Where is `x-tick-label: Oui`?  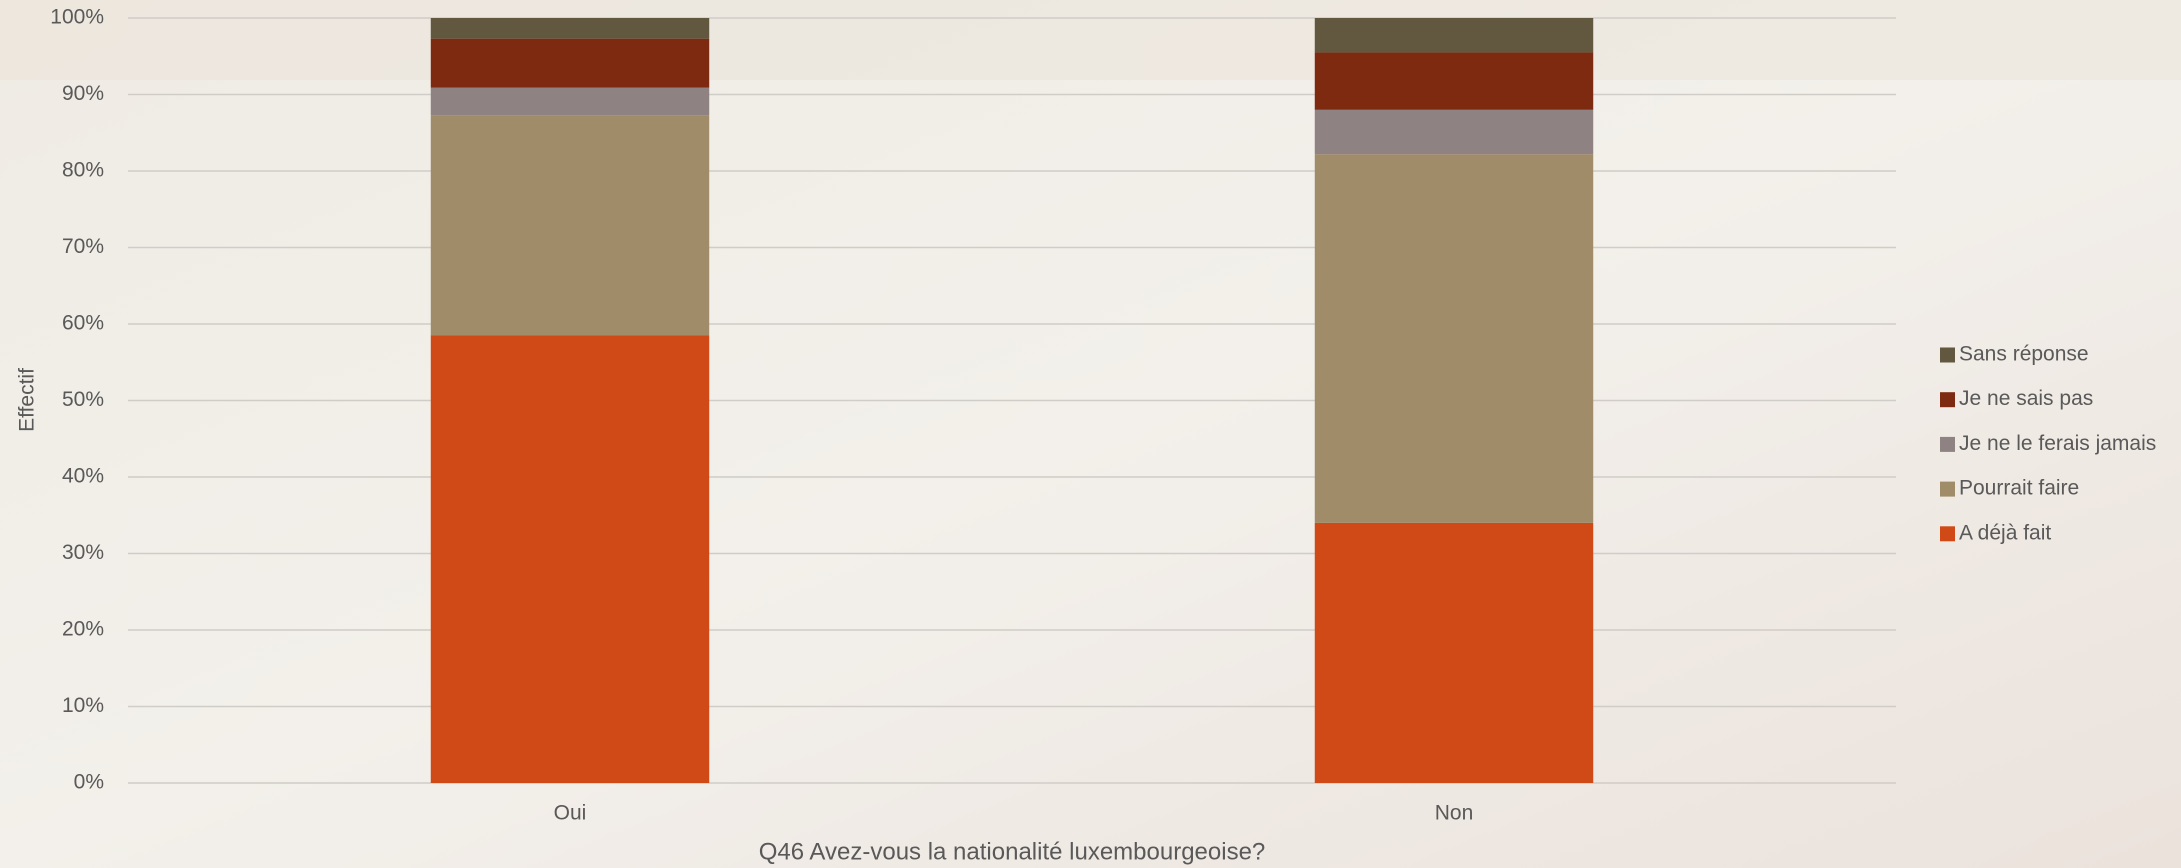
x-tick-label: Oui is located at coordinates (570, 813).